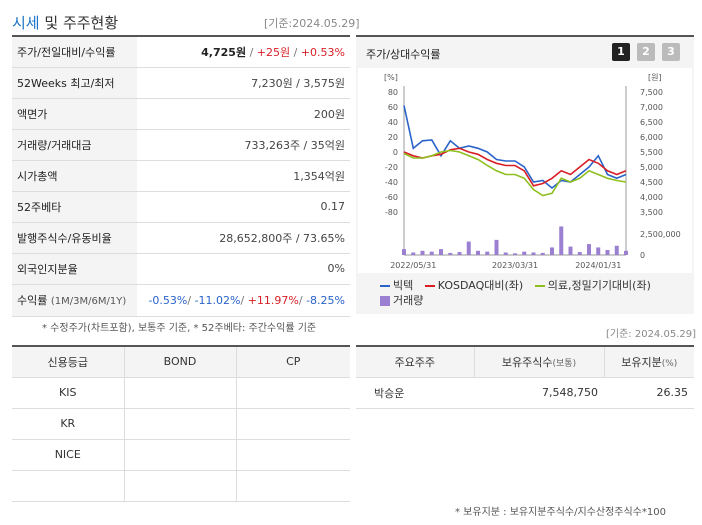 Image resolution: width=702 pixels, height=525 pixels. I want to click on info-label: 주가/전일대비/수익률, so click(74, 52).